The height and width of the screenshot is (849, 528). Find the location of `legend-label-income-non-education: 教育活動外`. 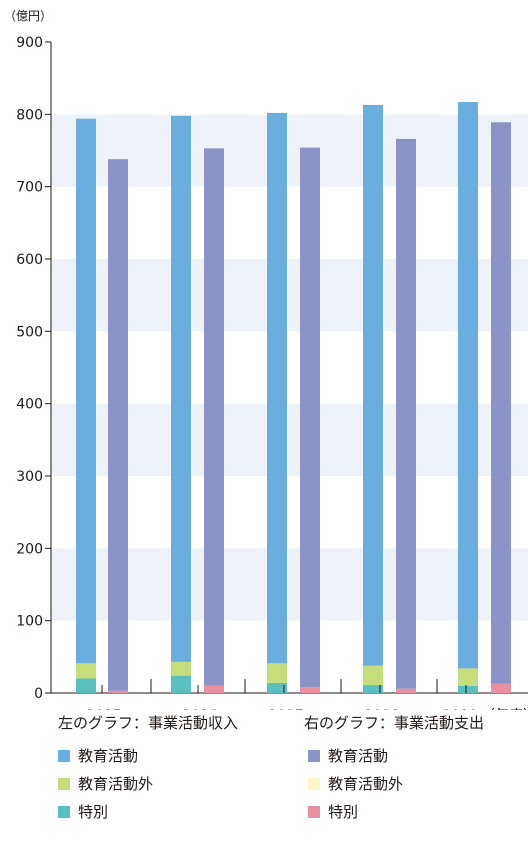

legend-label-income-non-education: 教育活動外 is located at coordinates (116, 784).